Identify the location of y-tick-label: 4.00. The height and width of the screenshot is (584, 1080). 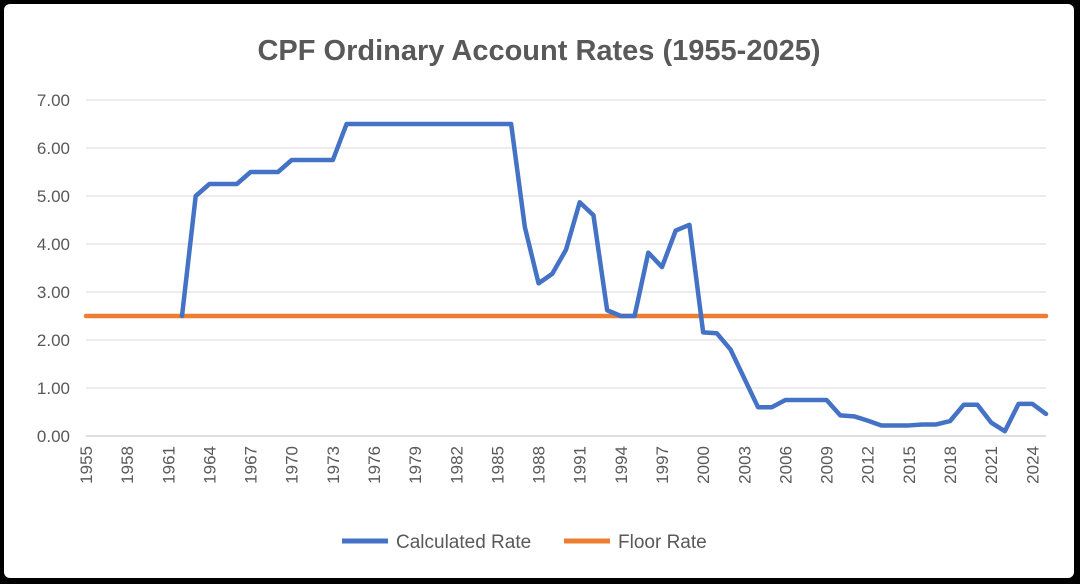
(53, 244).